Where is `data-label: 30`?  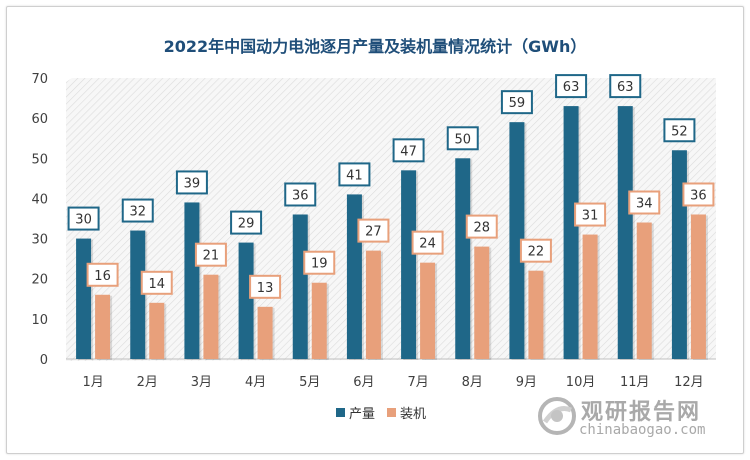
data-label: 30 is located at coordinates (83, 220).